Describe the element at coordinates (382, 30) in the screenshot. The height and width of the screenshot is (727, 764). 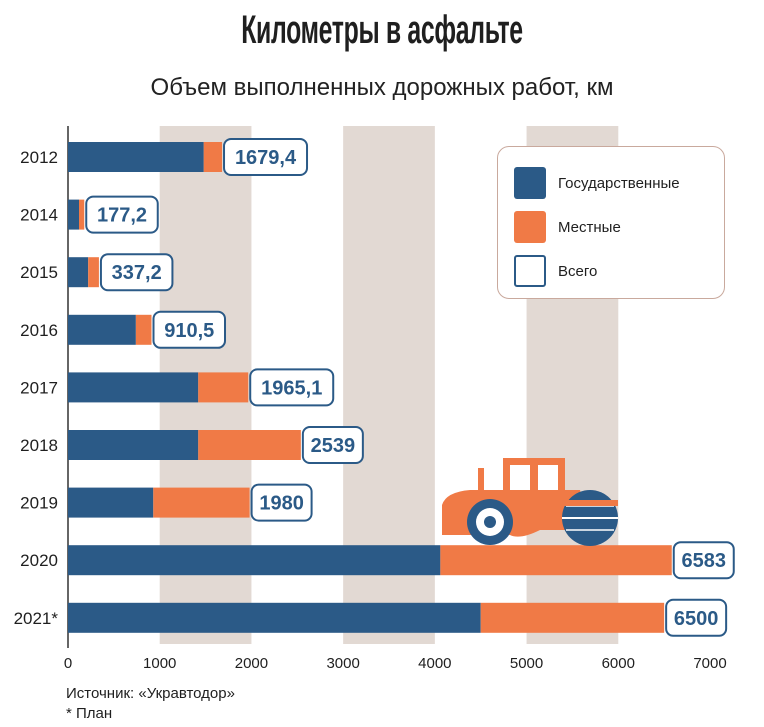
I see `chart-title: Километры в асфальте` at that location.